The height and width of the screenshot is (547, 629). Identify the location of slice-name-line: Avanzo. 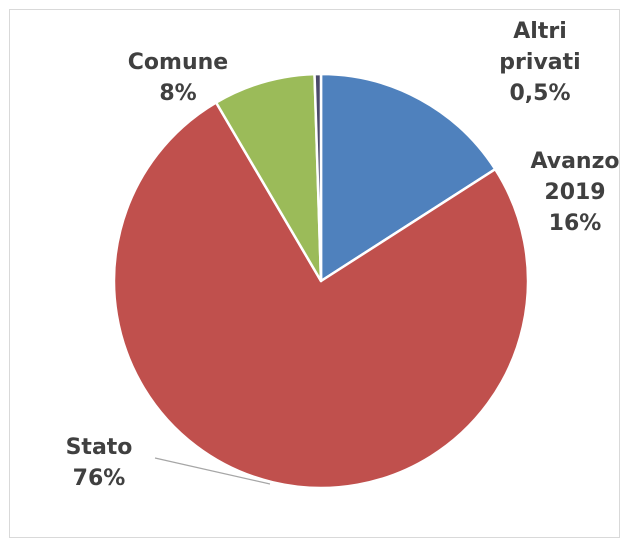
(575, 161).